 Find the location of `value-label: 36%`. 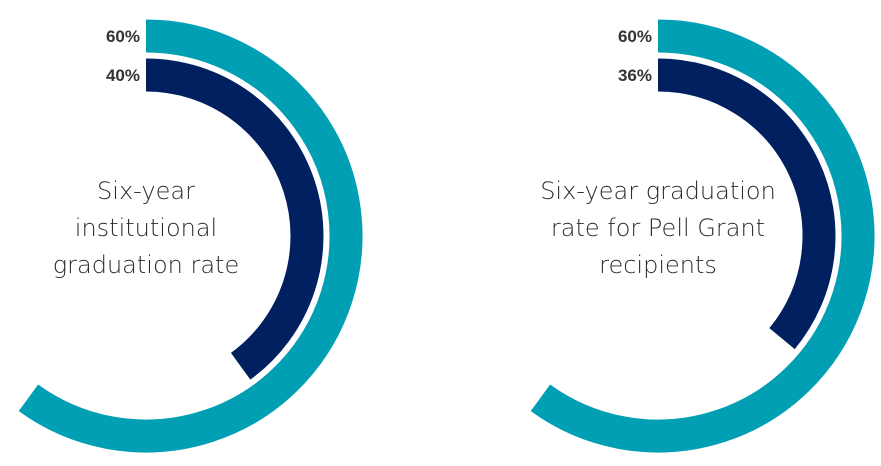

value-label: 36% is located at coordinates (635, 75).